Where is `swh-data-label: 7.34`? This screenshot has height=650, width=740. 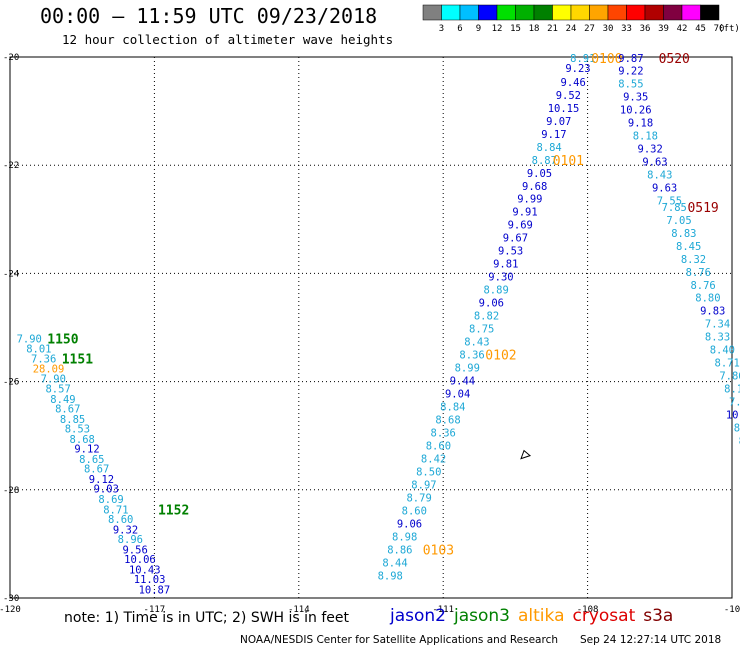 swh-data-label: 7.34 is located at coordinates (717, 325).